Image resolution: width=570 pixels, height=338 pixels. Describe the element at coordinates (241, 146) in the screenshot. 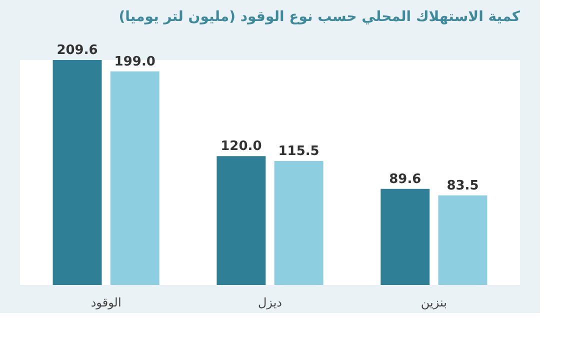

I see `data-label: 120.0` at that location.